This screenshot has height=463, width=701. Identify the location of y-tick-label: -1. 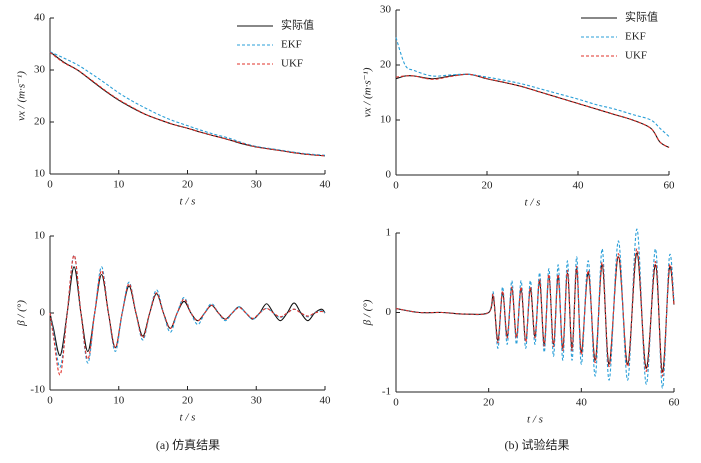
(386, 392).